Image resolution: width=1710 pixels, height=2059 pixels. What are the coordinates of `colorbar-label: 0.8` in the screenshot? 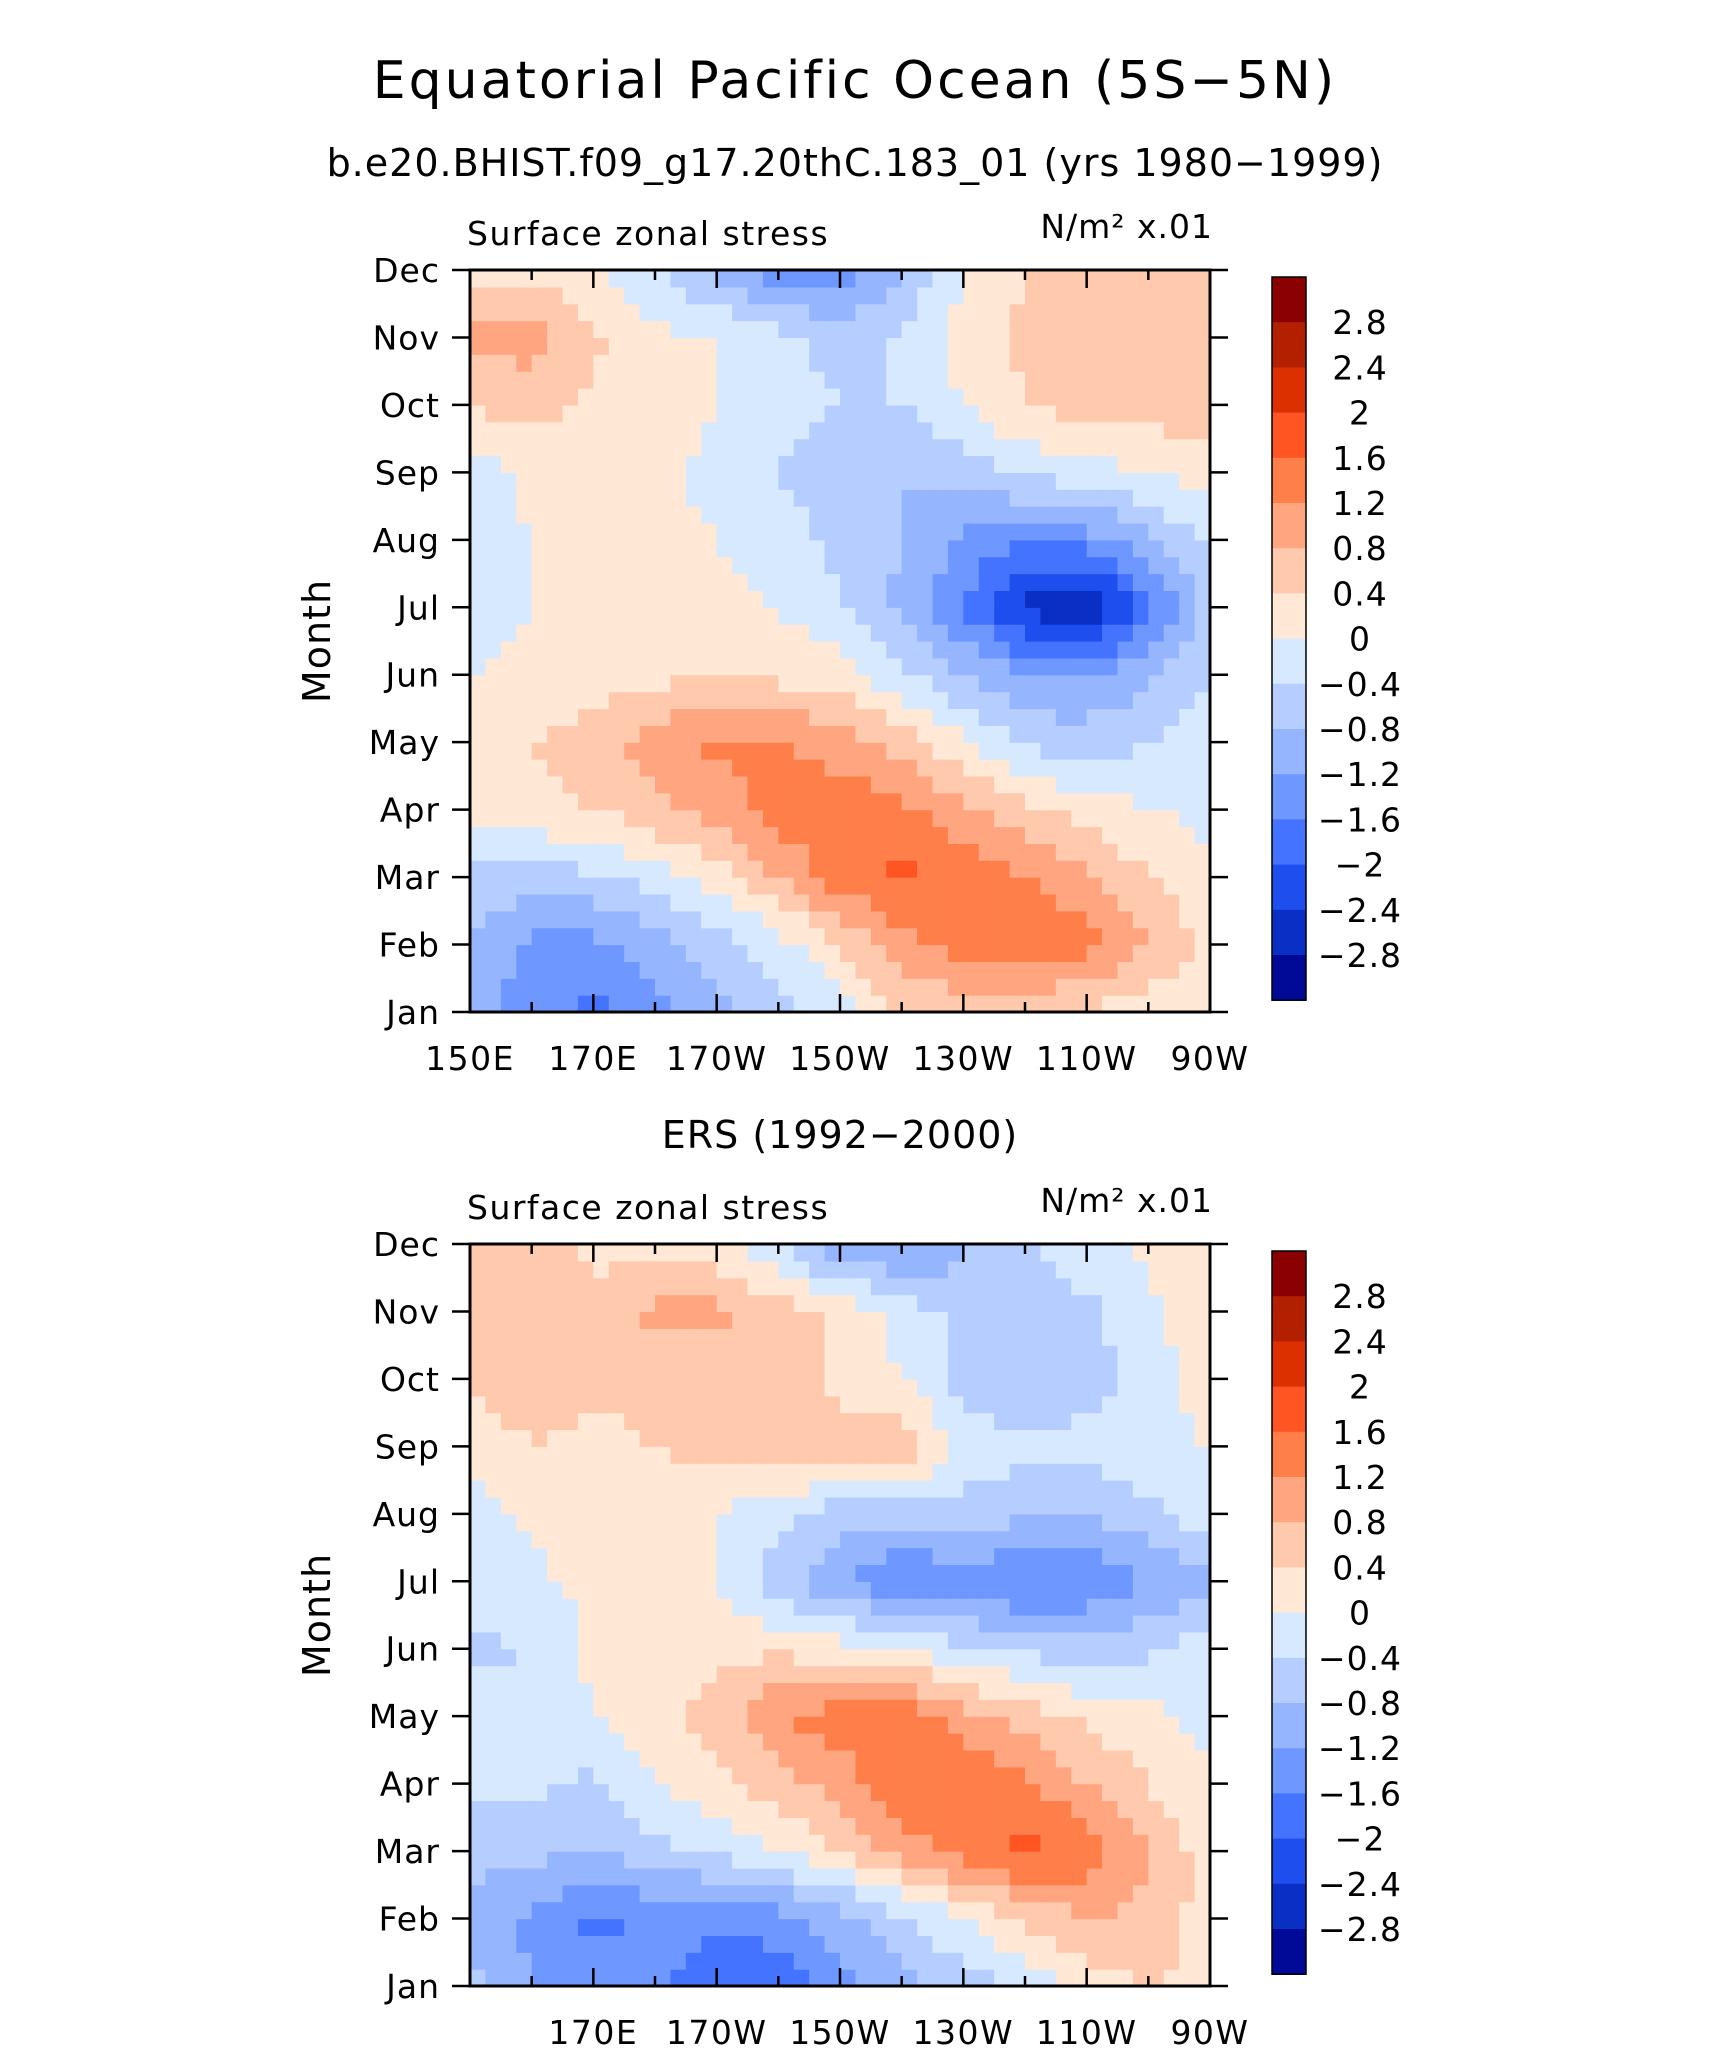 It's located at (1359, 1522).